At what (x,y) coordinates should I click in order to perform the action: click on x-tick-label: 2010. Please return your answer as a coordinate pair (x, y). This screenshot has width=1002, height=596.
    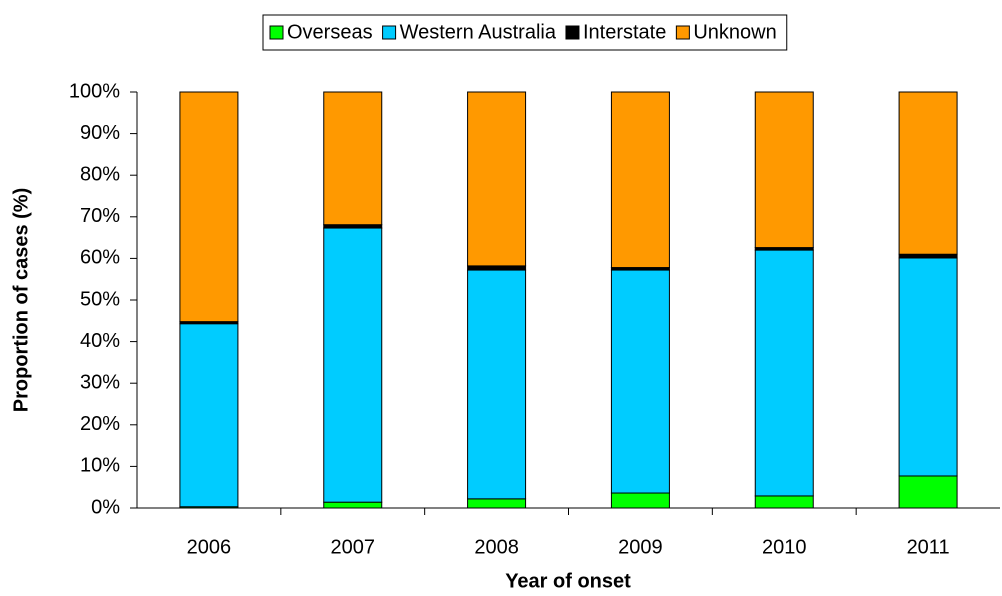
    Looking at the image, I should click on (784, 547).